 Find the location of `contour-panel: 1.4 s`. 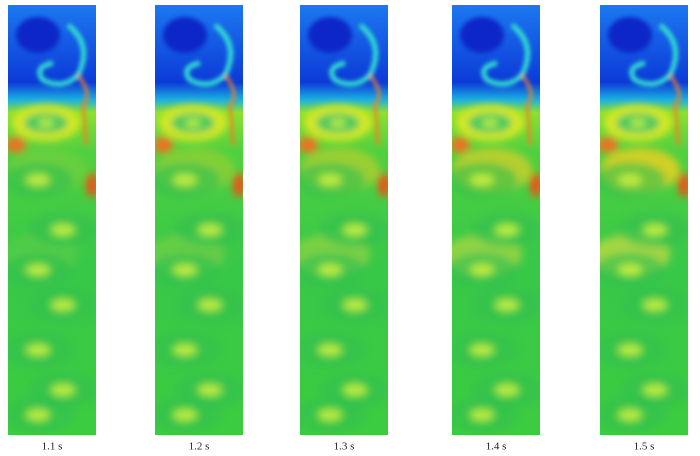

contour-panel: 1.4 s is located at coordinates (496, 229).